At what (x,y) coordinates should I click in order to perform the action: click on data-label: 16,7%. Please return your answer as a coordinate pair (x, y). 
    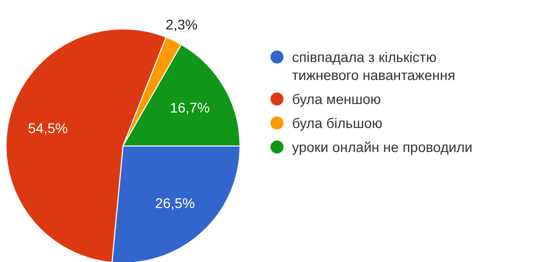
    Looking at the image, I should click on (190, 107).